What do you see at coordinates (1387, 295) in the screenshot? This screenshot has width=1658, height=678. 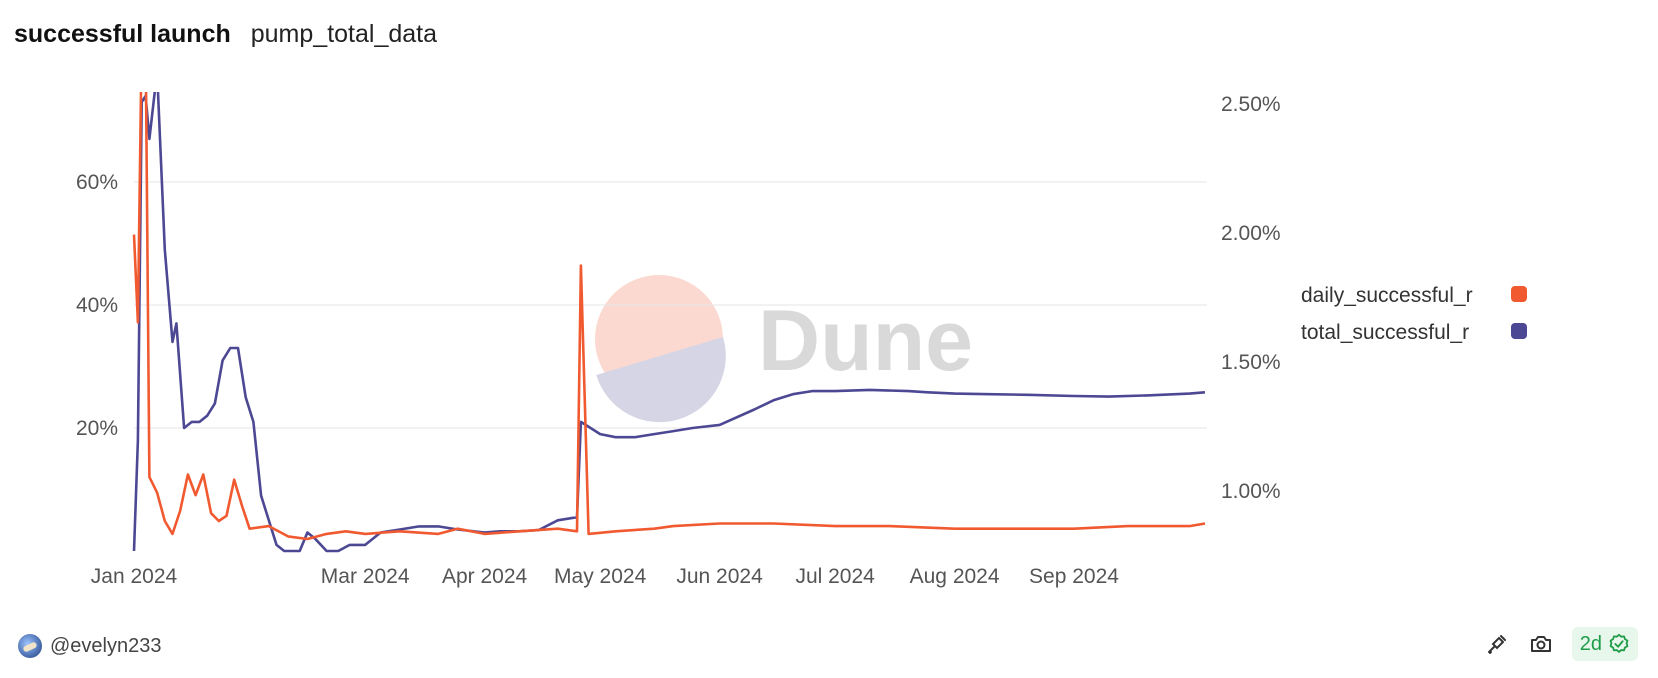 I see `legend-label: daily_successful_r` at bounding box center [1387, 295].